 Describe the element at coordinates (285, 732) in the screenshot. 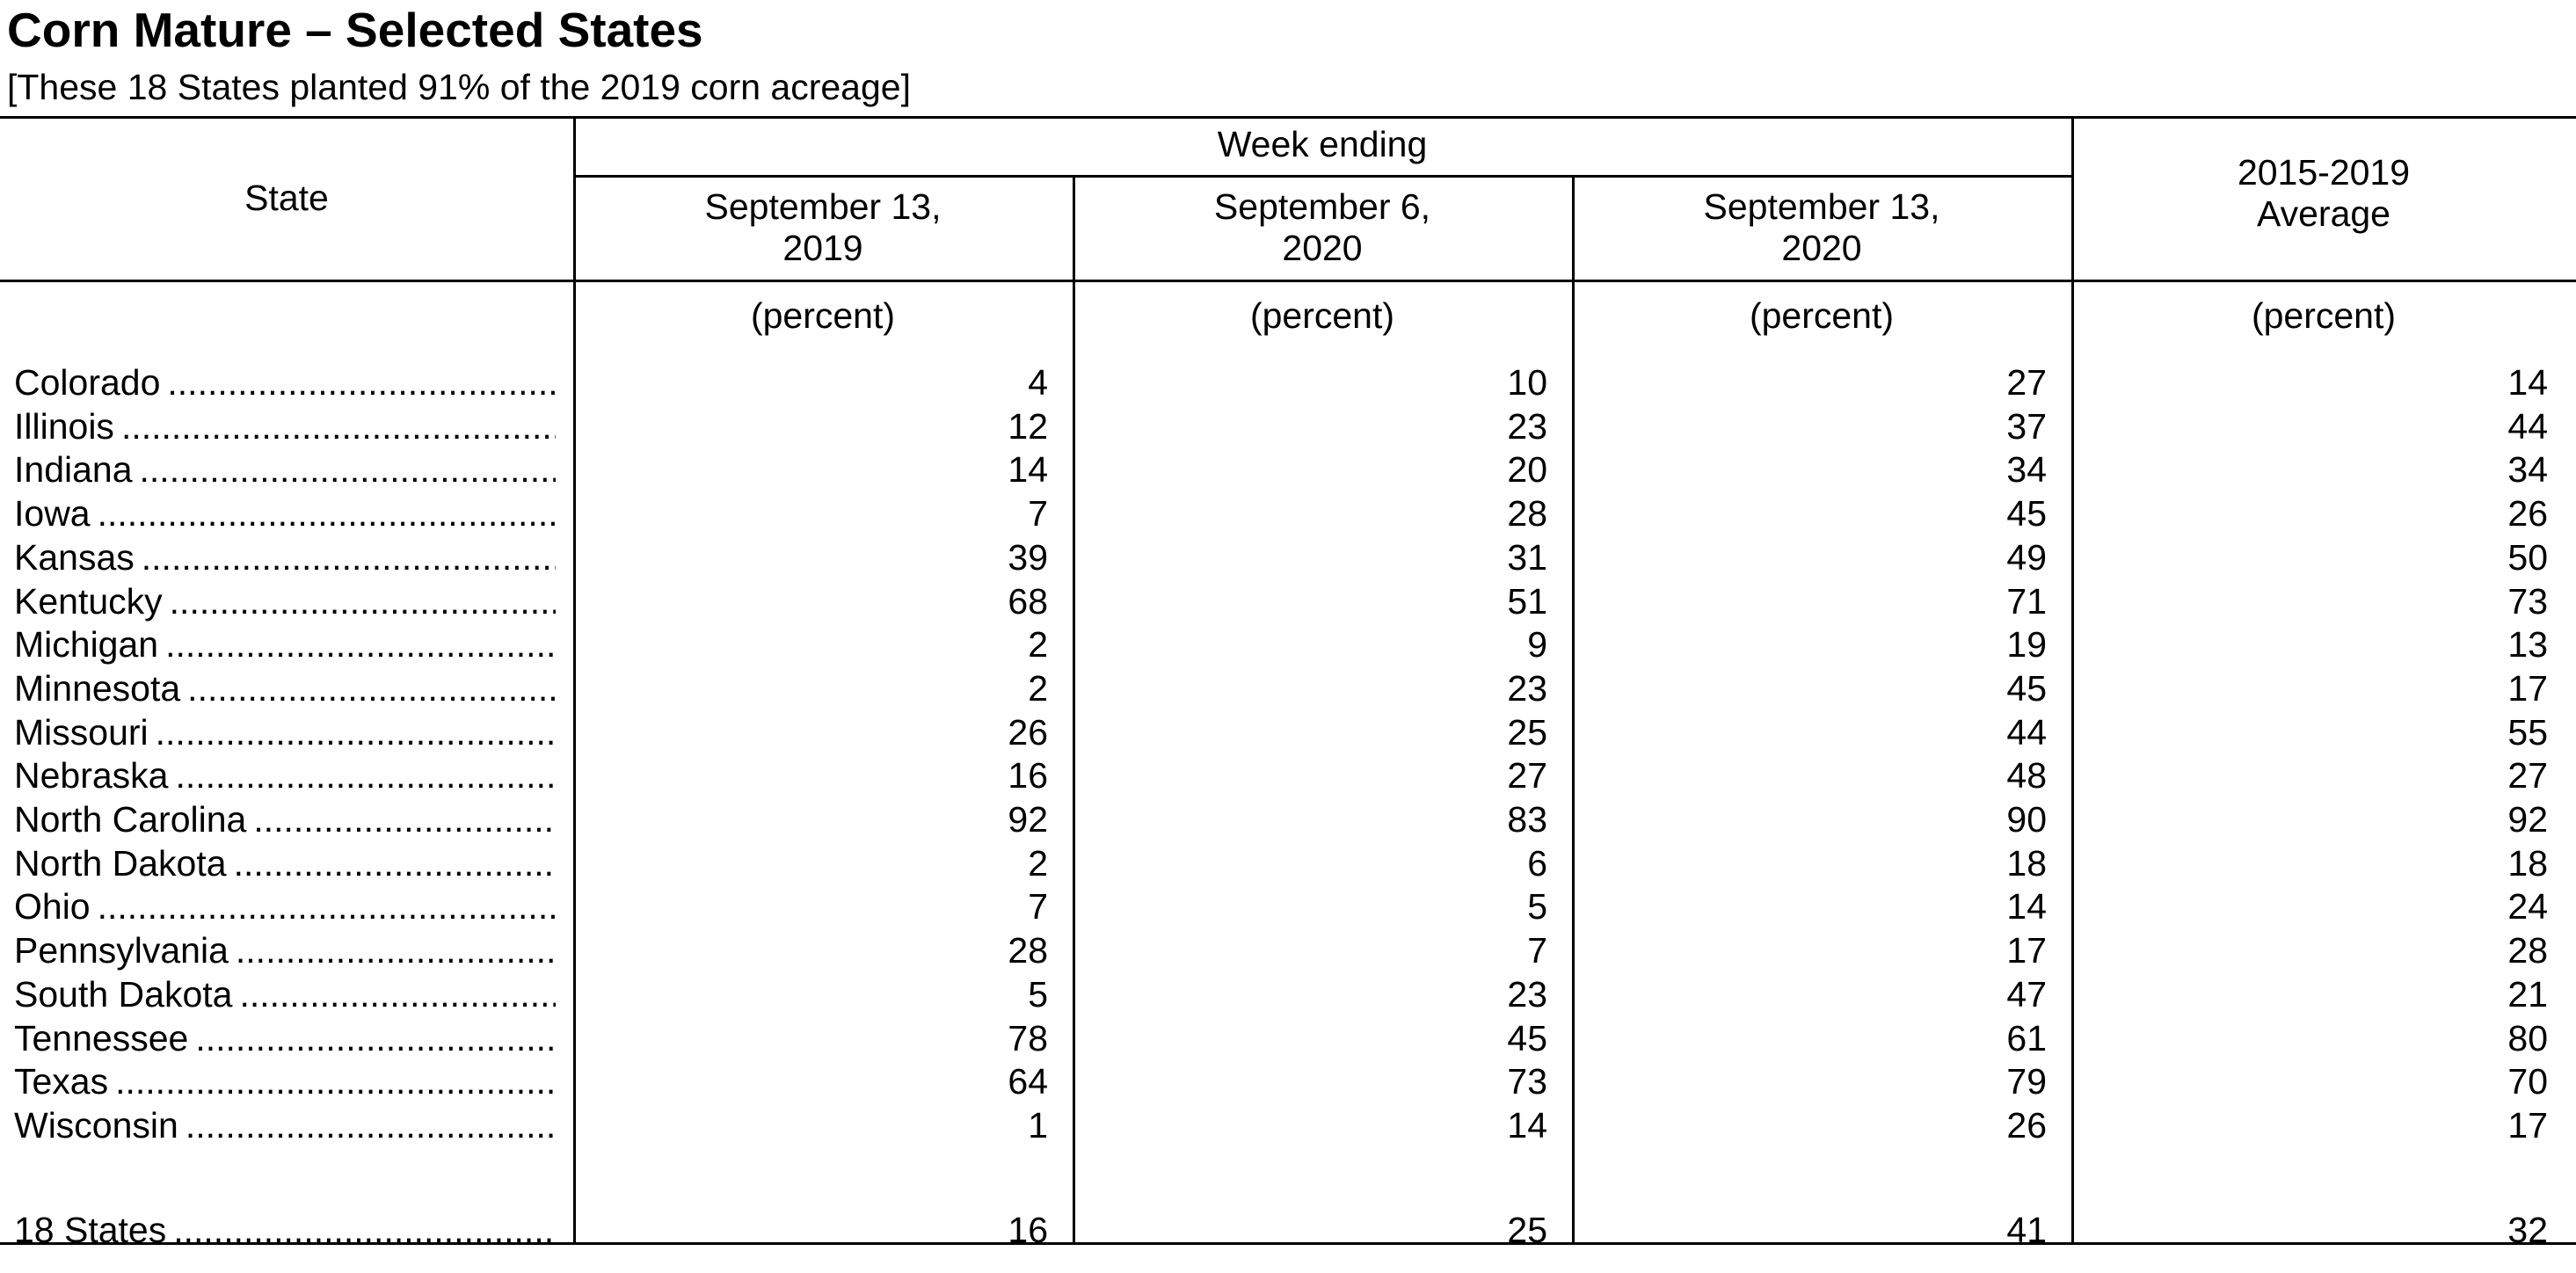

I see `state-cell: Missouri` at that location.